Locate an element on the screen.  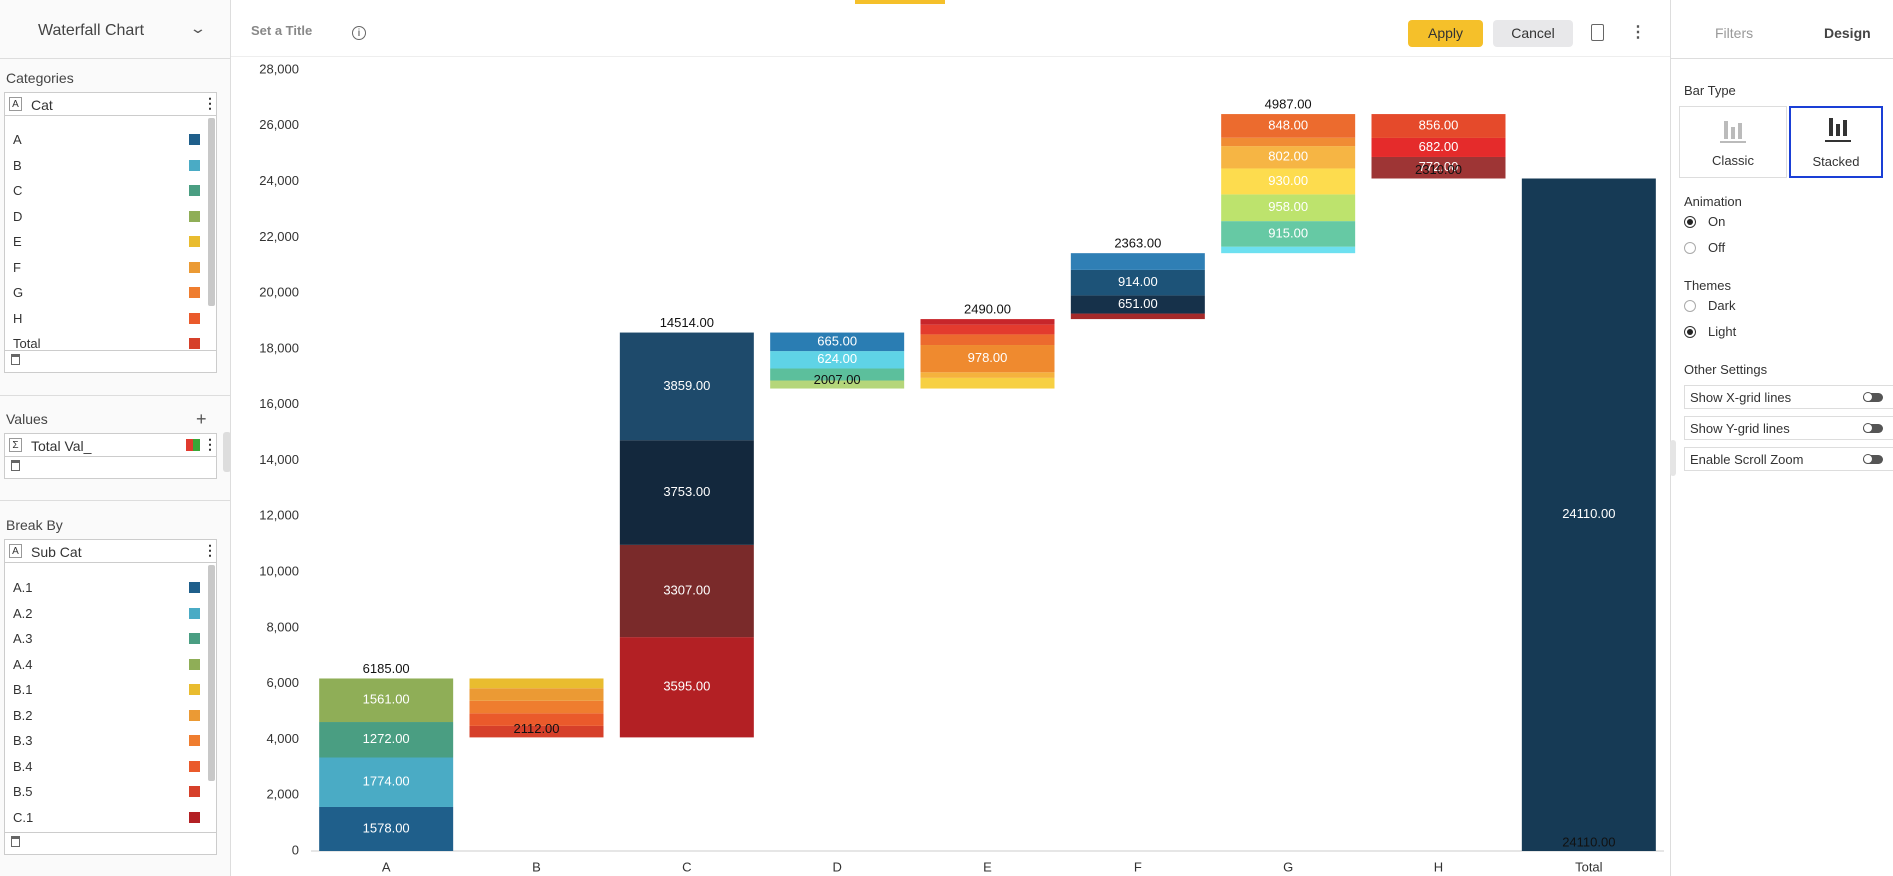
segment-label: 772.00 is located at coordinates (1439, 166).